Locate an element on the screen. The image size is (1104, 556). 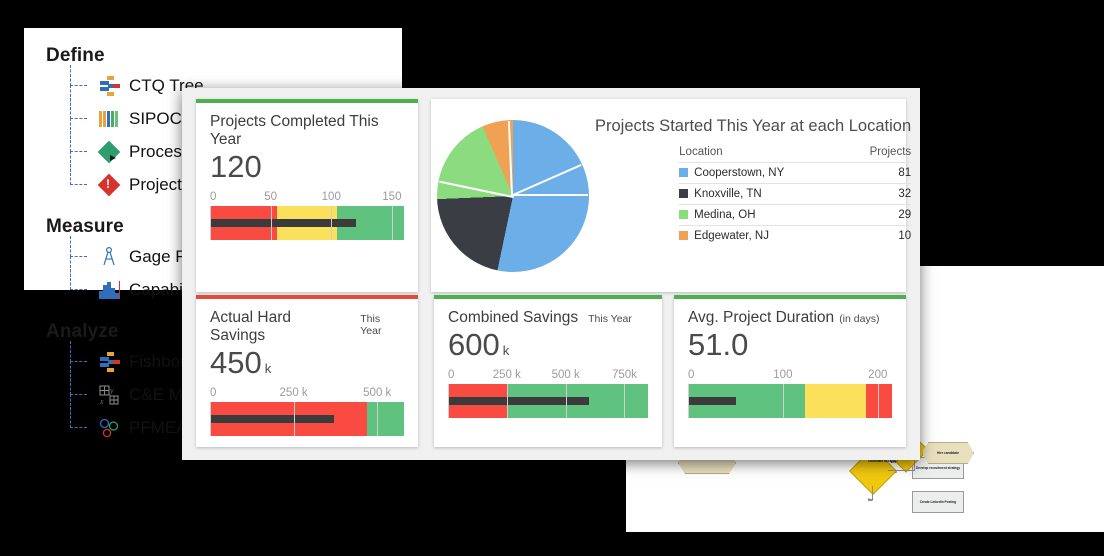
gauge-axis-labels: 0 100 200 is located at coordinates (790, 376).